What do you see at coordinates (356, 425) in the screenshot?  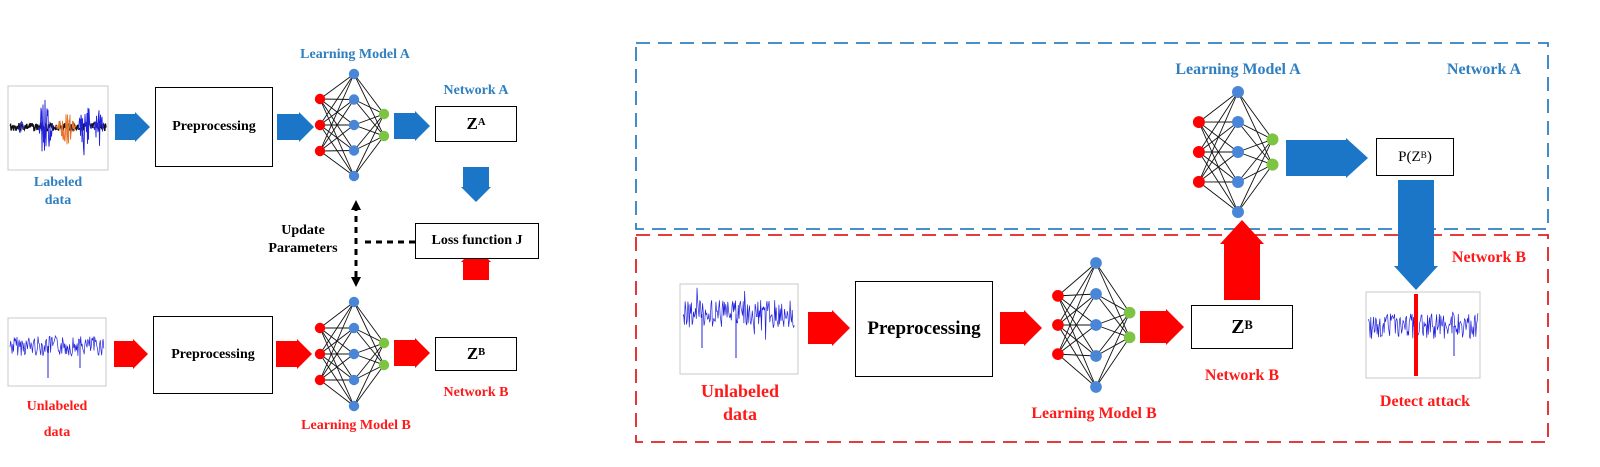 I see `learning-model-b-label-left: Learning Model B` at bounding box center [356, 425].